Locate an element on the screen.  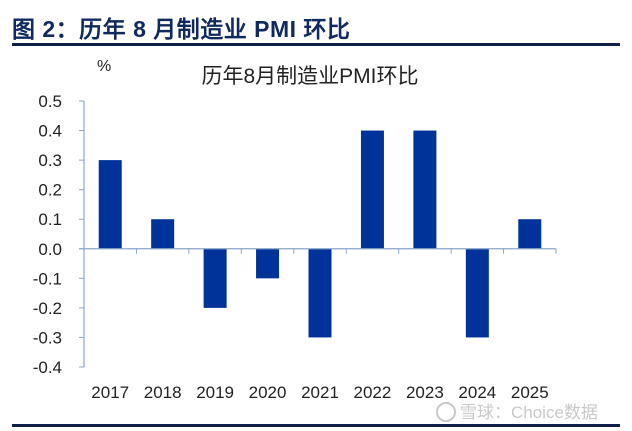
x-tick-label: 2019 is located at coordinates (215, 392).